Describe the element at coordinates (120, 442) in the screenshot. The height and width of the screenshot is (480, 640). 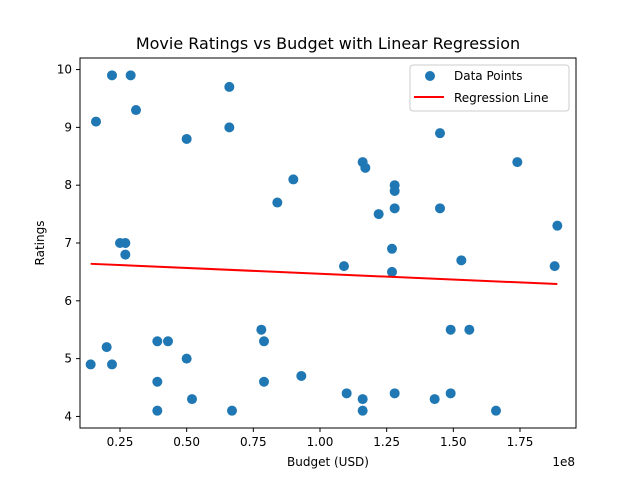
I see `x-tick-label: 0.25` at that location.